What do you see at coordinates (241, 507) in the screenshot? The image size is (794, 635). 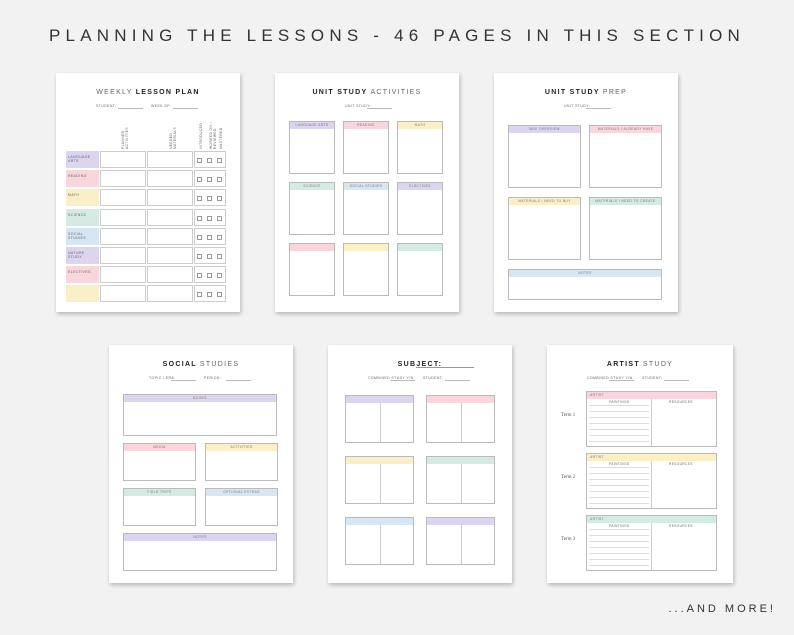 I see `box: OPTIONAL EXTRAS` at bounding box center [241, 507].